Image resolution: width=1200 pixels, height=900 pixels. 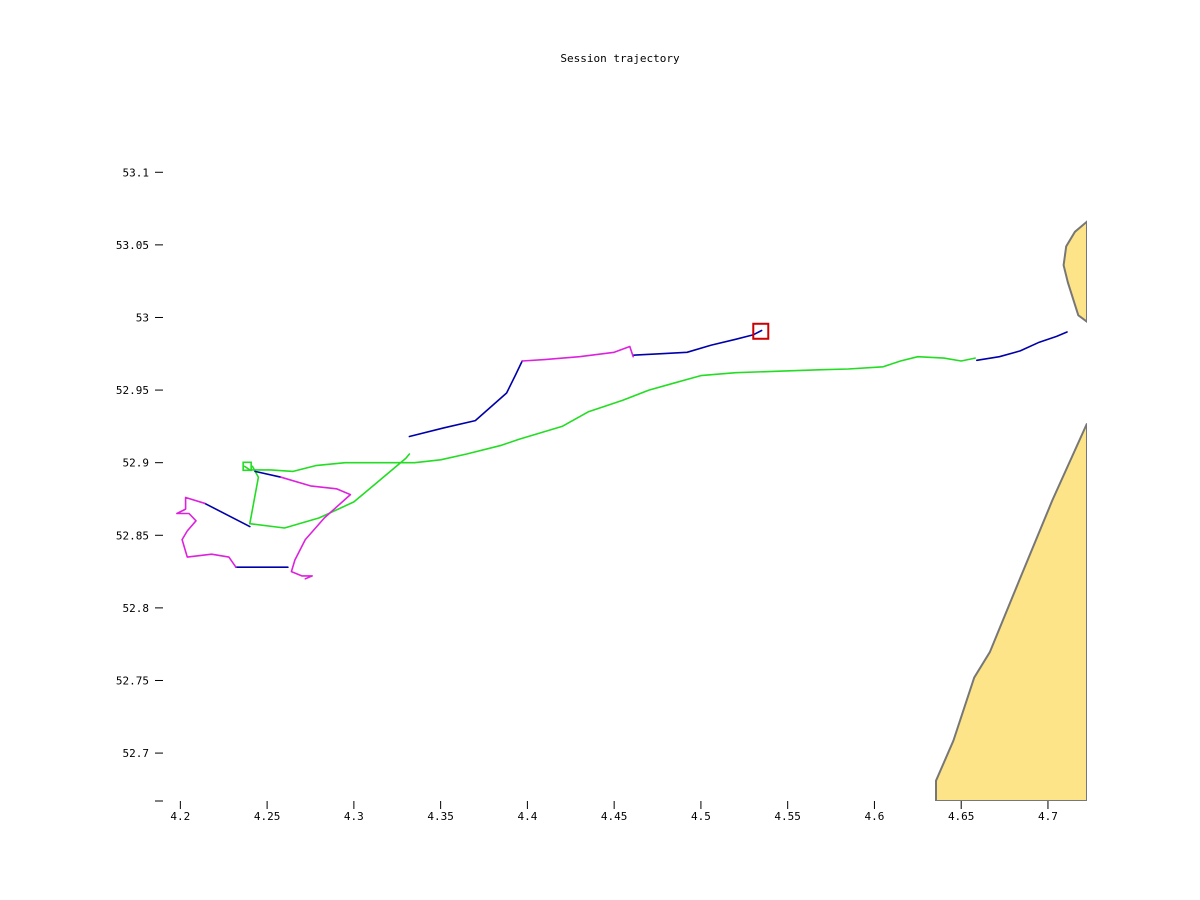 I want to click on y-tick-label: 53.1, so click(x=136, y=172).